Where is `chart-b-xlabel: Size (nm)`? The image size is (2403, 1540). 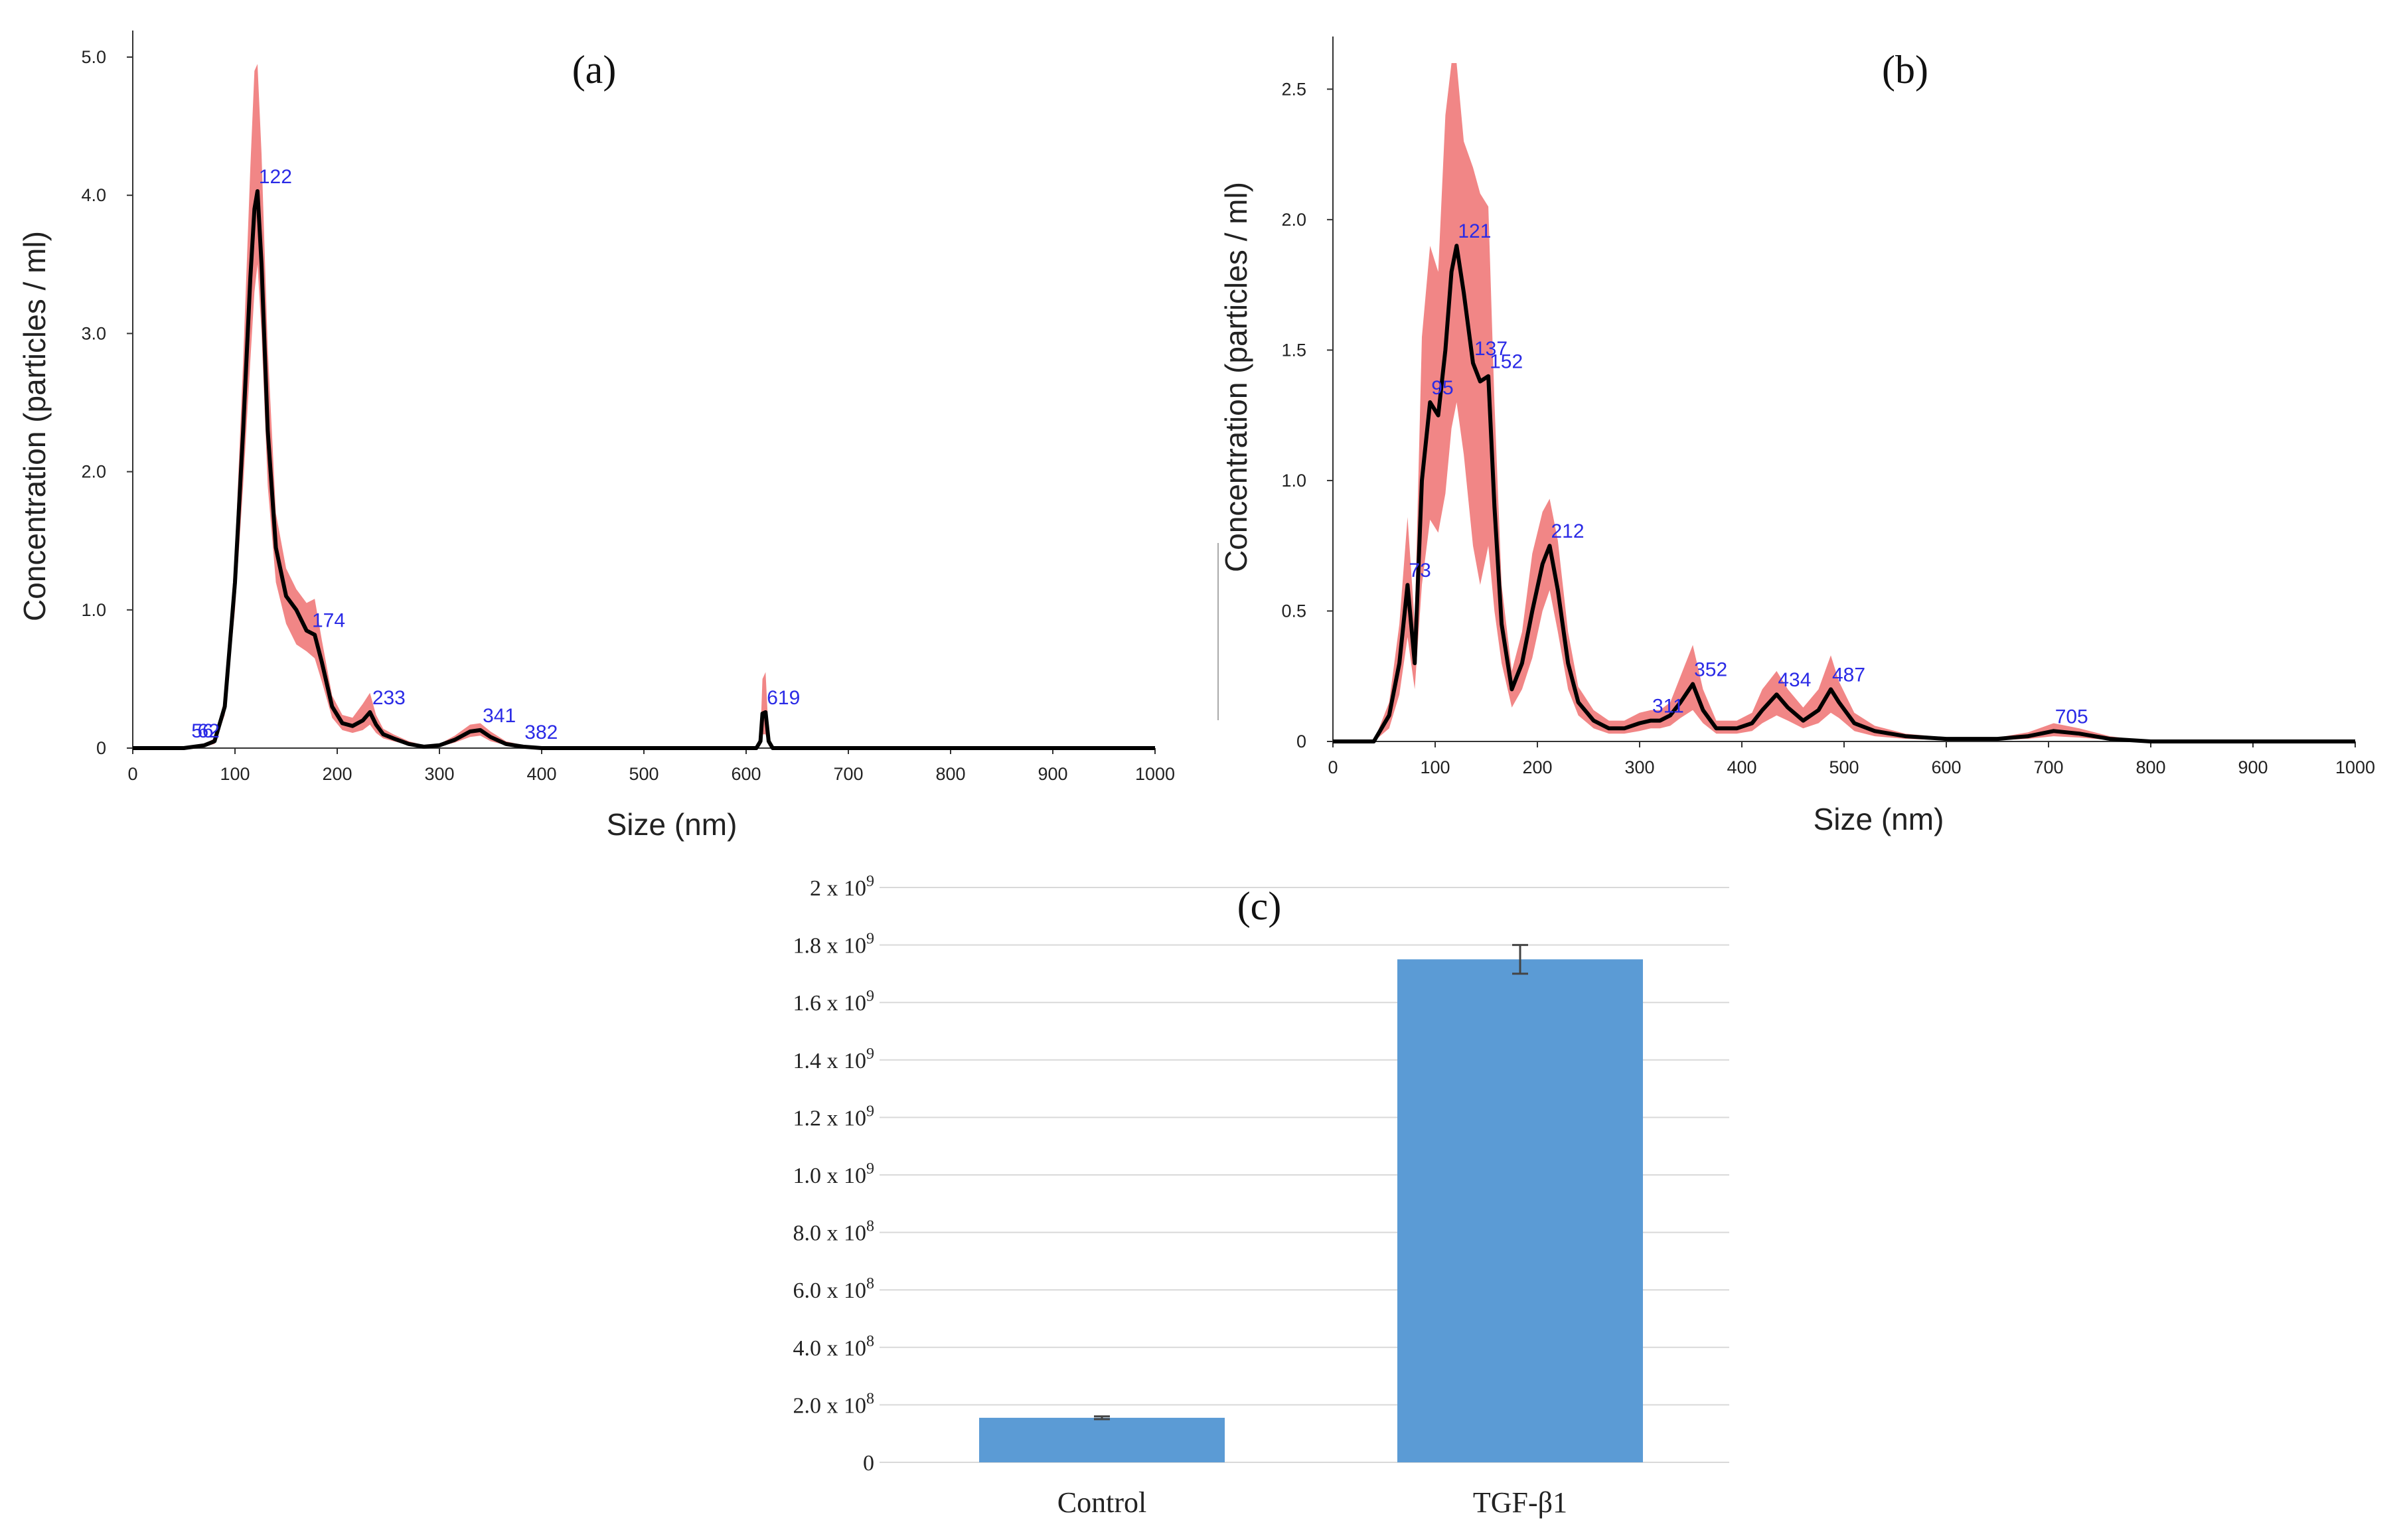 chart-b-xlabel: Size (nm) is located at coordinates (1879, 819).